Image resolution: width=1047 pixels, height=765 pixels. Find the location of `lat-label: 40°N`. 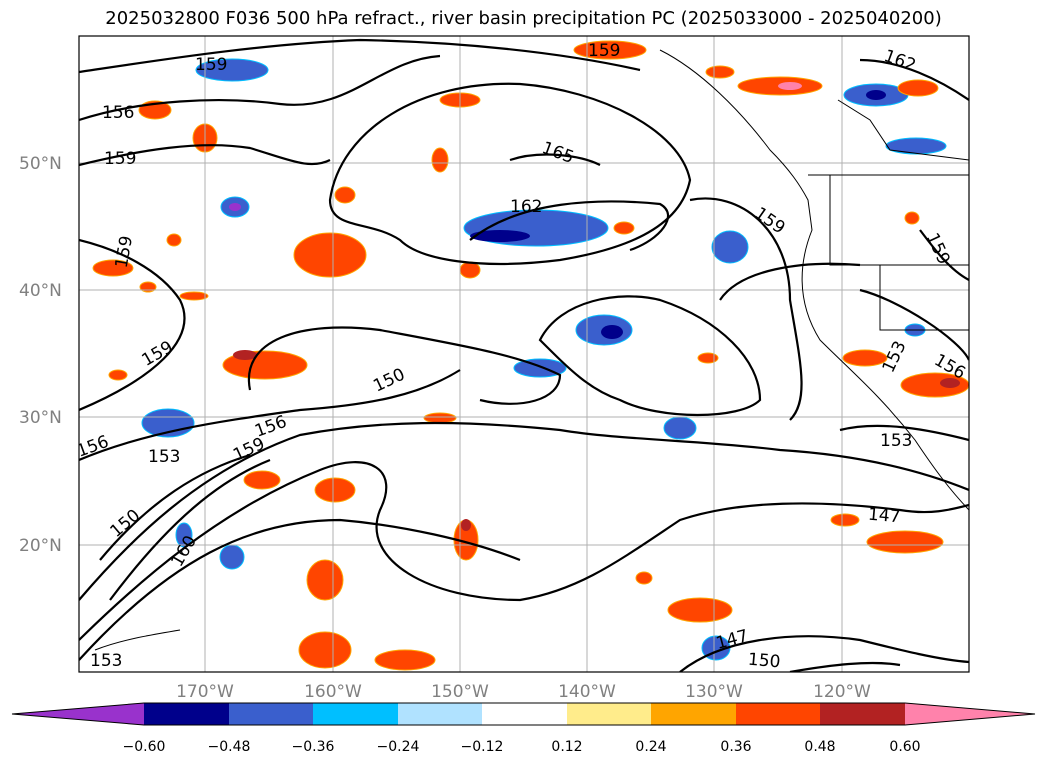

lat-label: 40°N is located at coordinates (40, 291).